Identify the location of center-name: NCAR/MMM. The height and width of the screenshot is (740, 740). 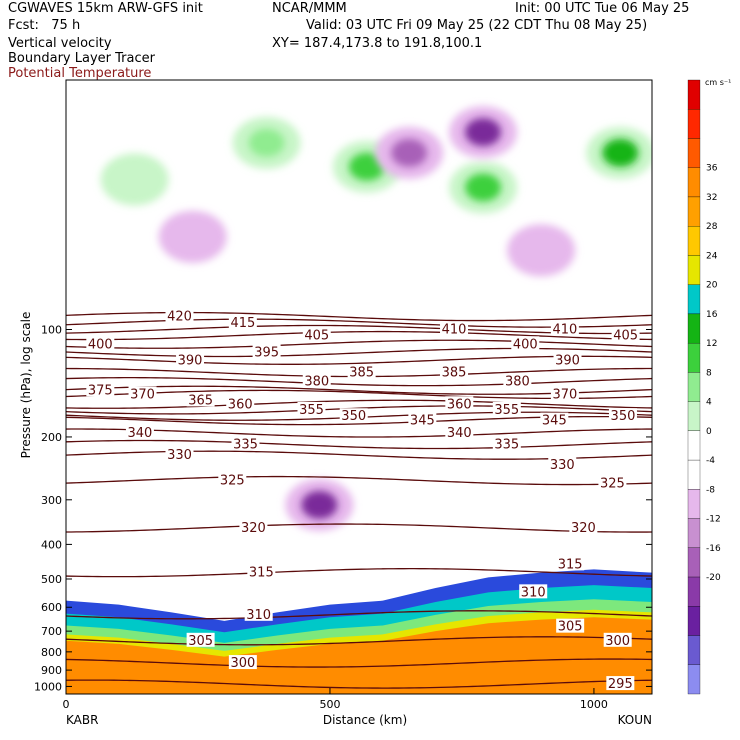
(309, 8).